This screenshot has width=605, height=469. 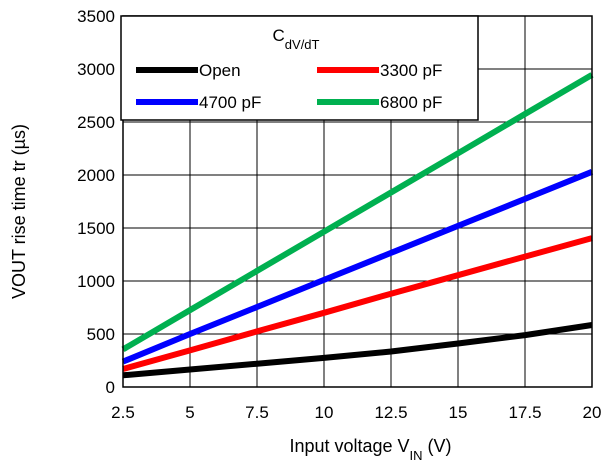 I want to click on x-axis-ticks: 2.5 5 7.5 10 12.5 15 17.5 20, so click(x=356, y=412).